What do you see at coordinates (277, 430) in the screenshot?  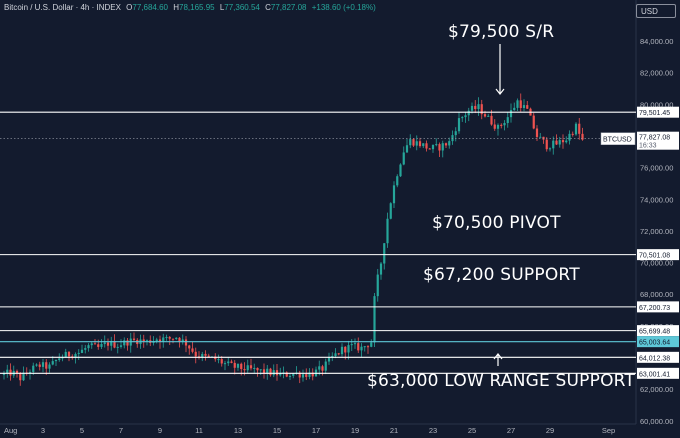 I see `x-tick-label: 15` at bounding box center [277, 430].